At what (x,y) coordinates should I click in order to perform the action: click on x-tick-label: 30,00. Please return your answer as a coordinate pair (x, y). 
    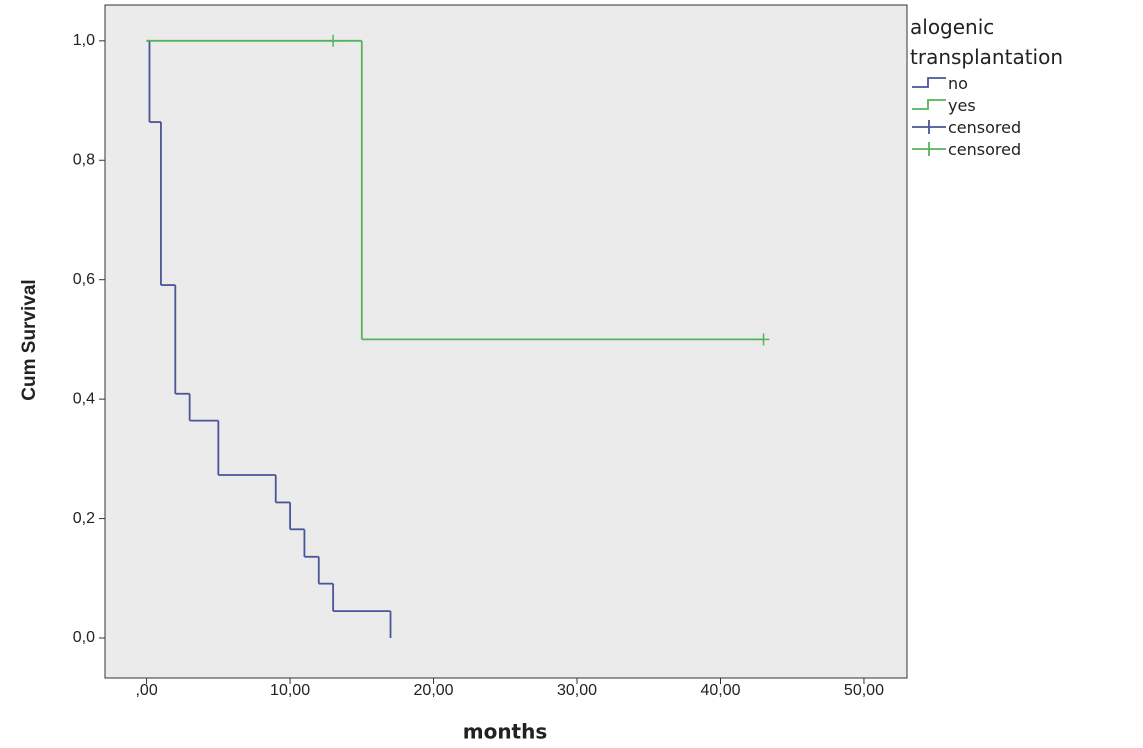
    Looking at the image, I should click on (577, 690).